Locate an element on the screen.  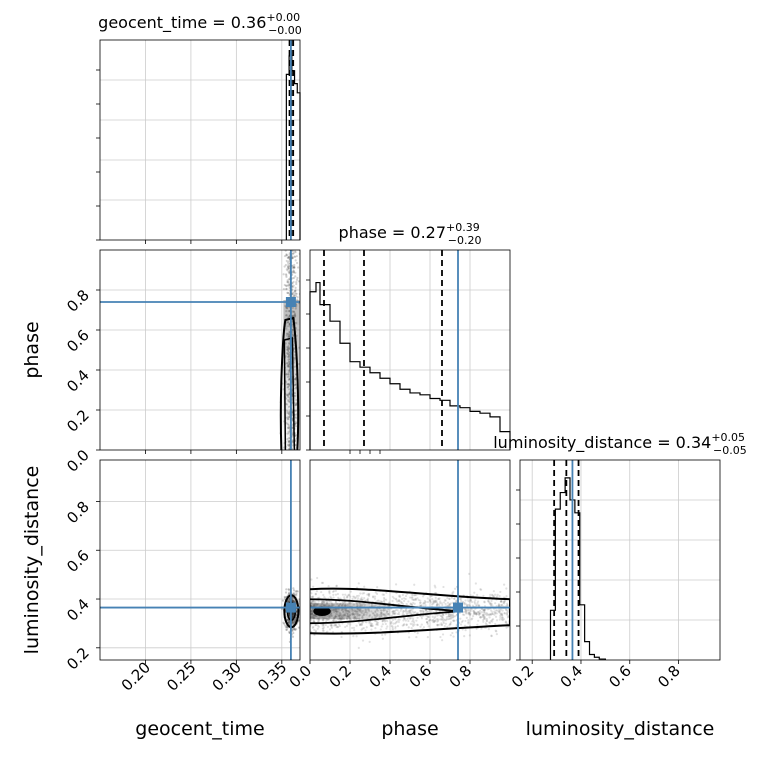
scatter-phase-luminosity_distance-xlabel: phase is located at coordinates (409, 729).